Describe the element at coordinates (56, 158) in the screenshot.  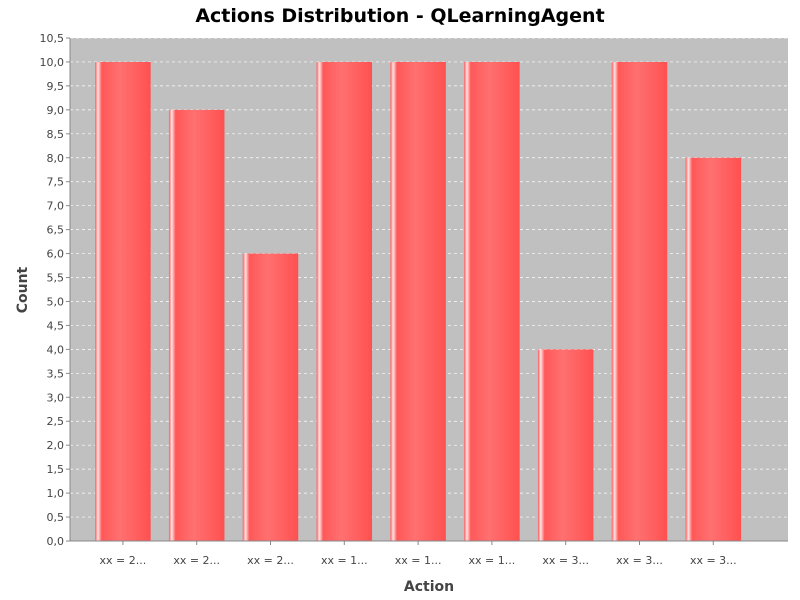
I see `y-tick-label: 8,0` at that location.